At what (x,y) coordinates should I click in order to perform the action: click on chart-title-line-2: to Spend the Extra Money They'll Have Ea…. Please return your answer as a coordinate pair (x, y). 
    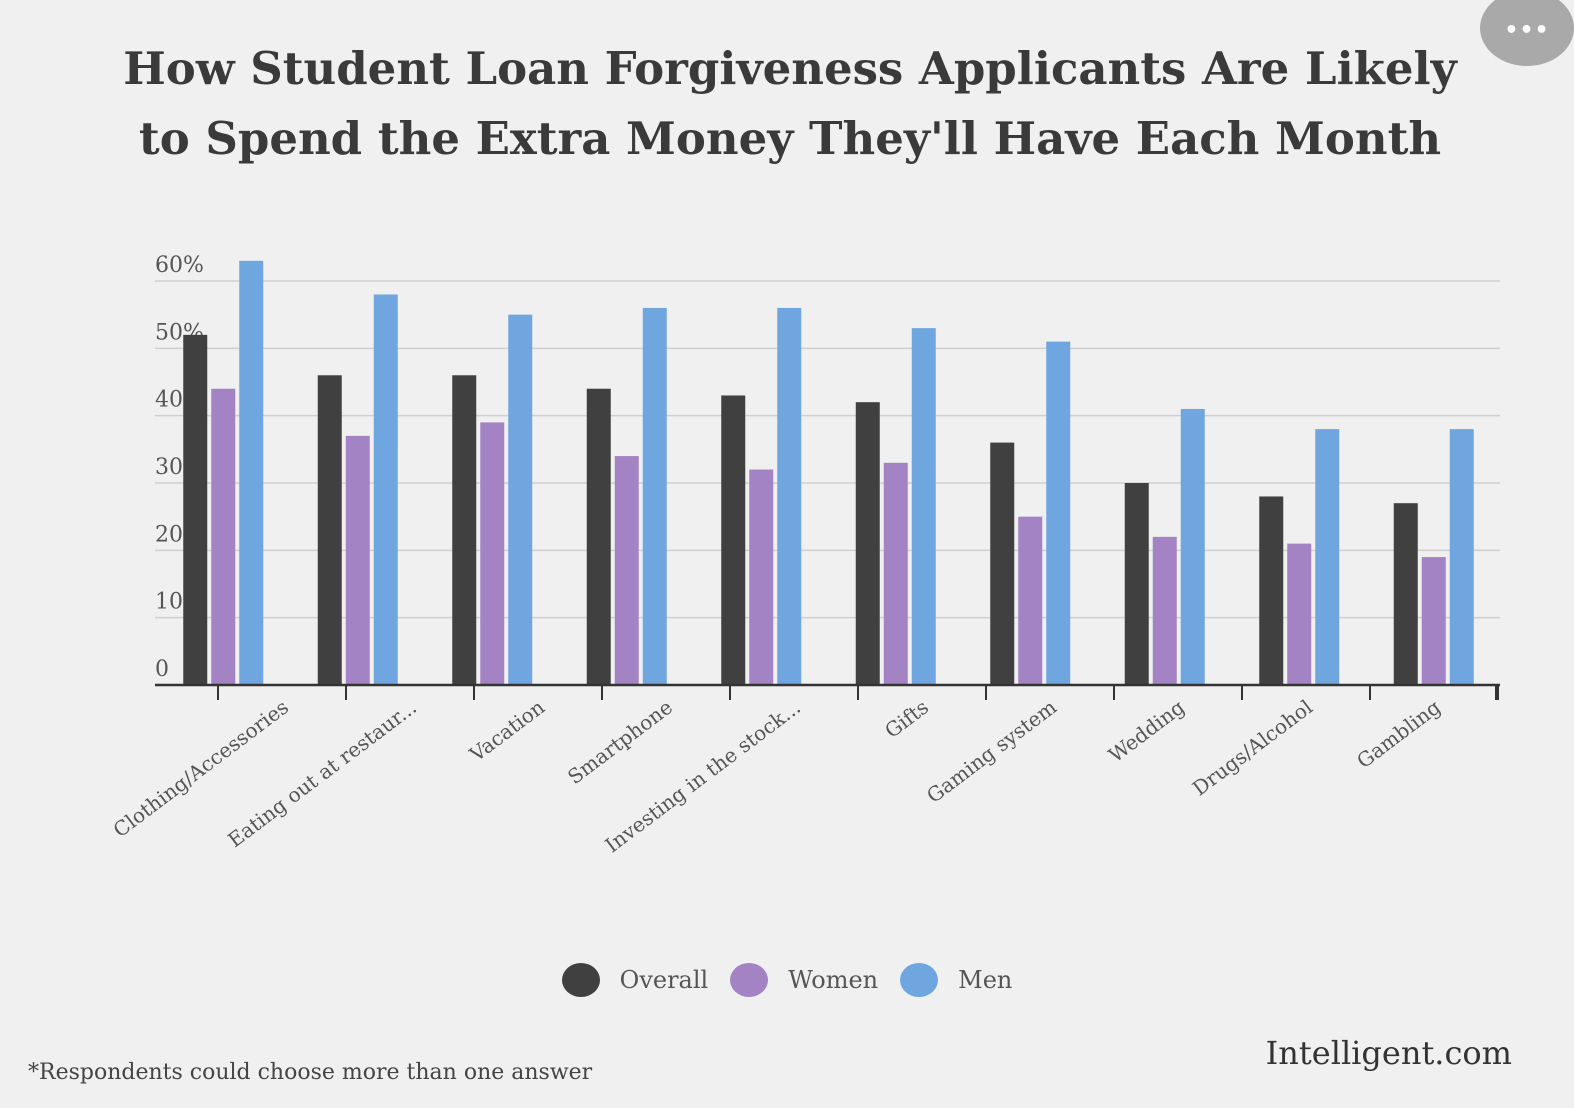
    Looking at the image, I should click on (790, 138).